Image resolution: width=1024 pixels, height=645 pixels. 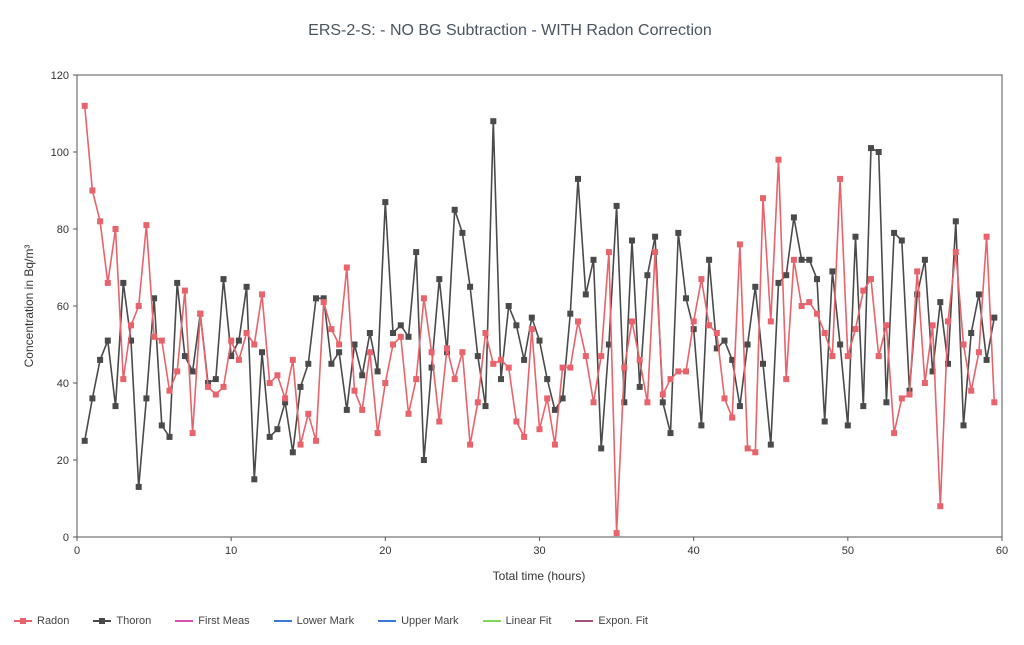 What do you see at coordinates (63, 461) in the screenshot?
I see `y-tick-label: 20` at bounding box center [63, 461].